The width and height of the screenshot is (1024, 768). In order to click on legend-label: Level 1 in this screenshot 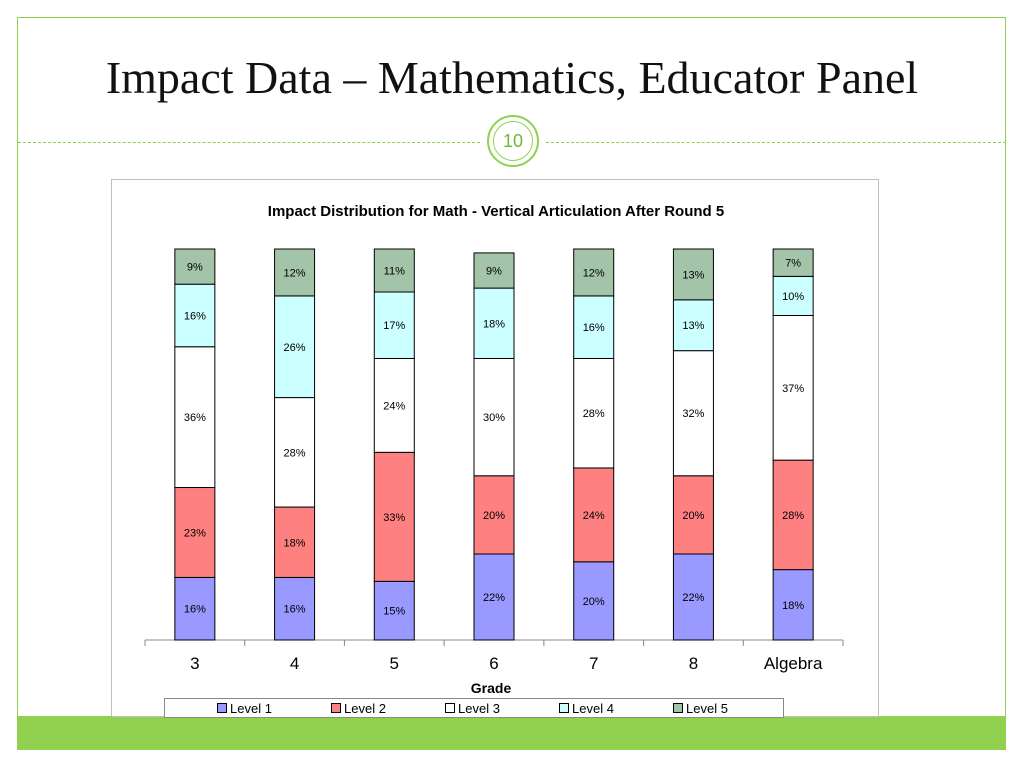, I will do `click(251, 708)`.